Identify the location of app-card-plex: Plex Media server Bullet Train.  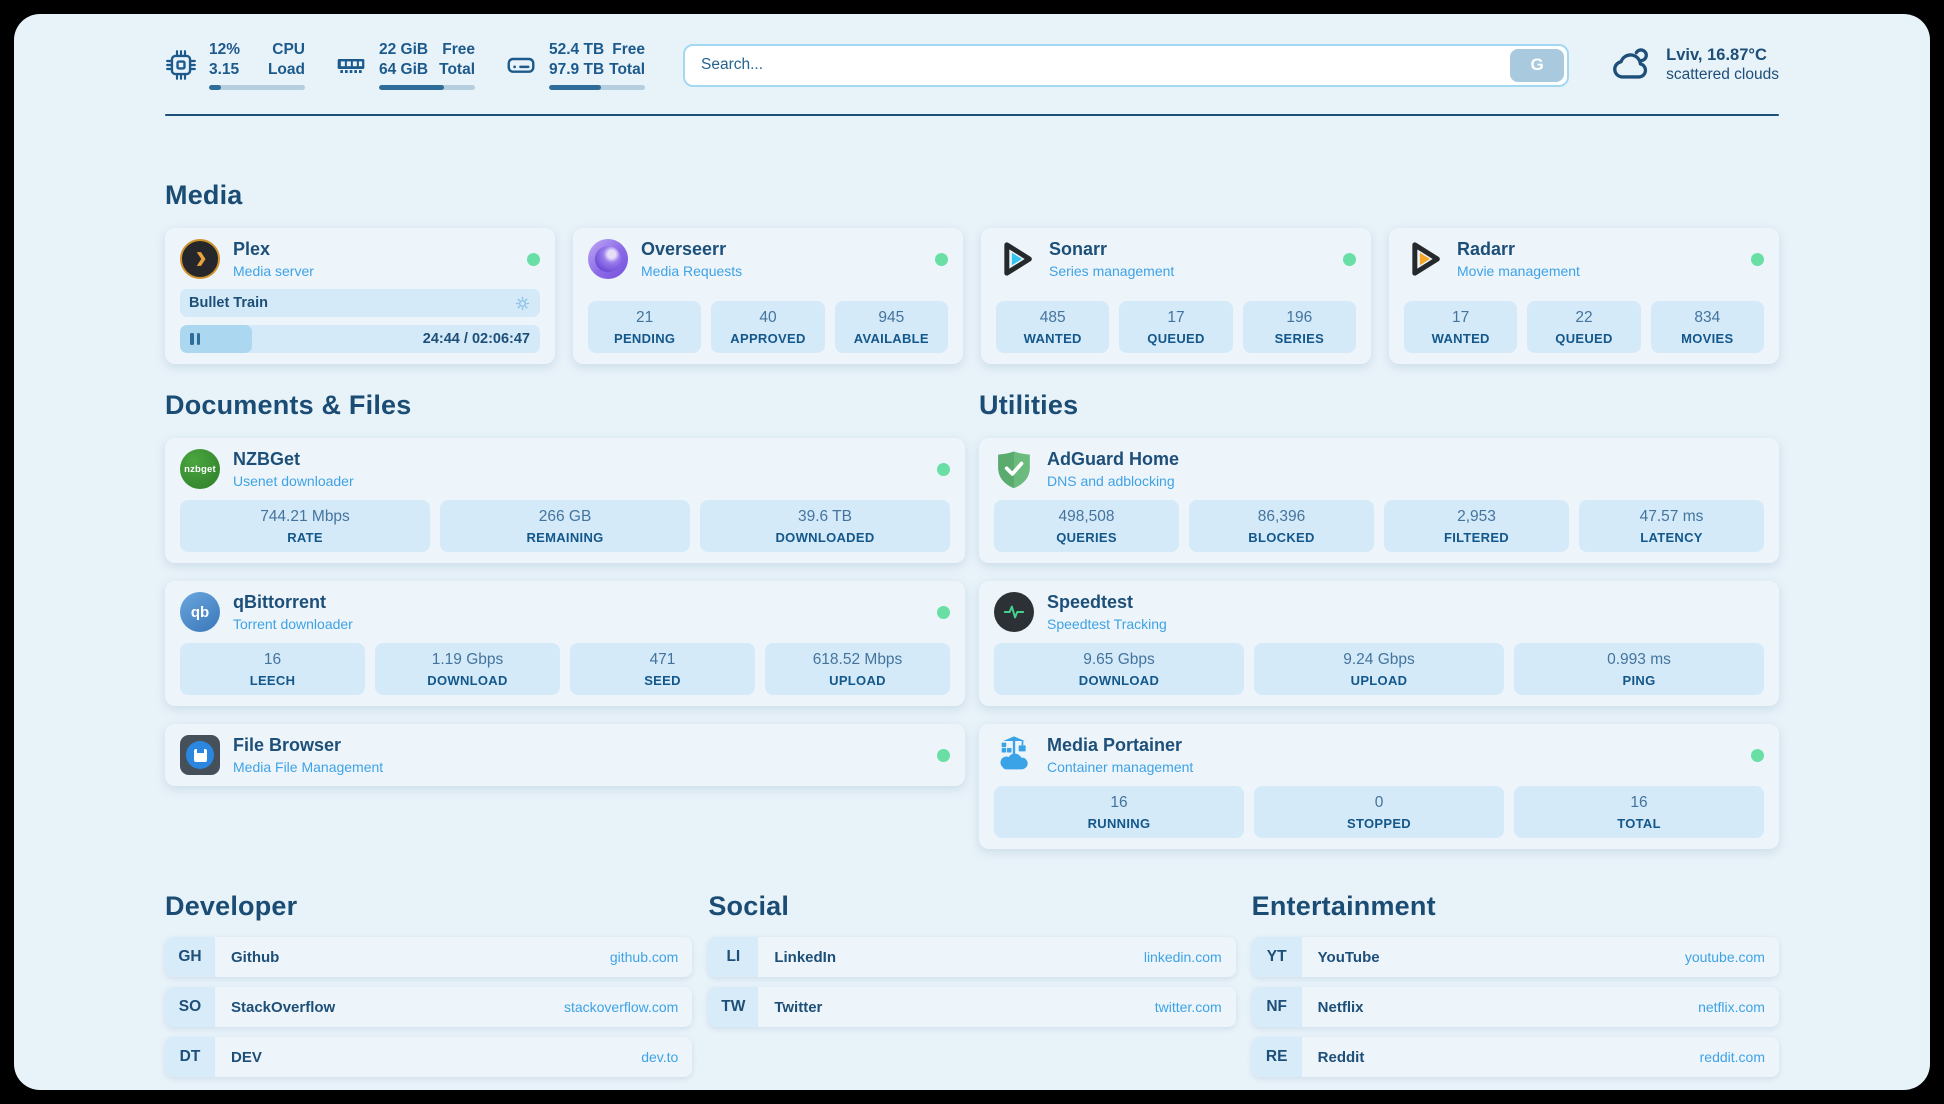
(360, 296).